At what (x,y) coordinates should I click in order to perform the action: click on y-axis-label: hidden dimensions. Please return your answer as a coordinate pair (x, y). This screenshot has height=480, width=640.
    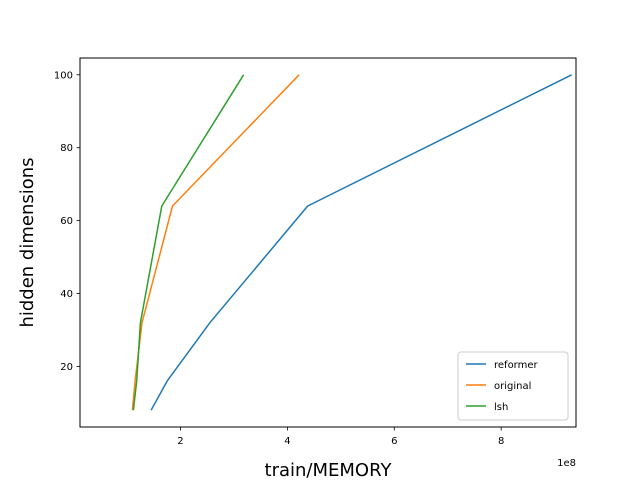
    Looking at the image, I should click on (27, 242).